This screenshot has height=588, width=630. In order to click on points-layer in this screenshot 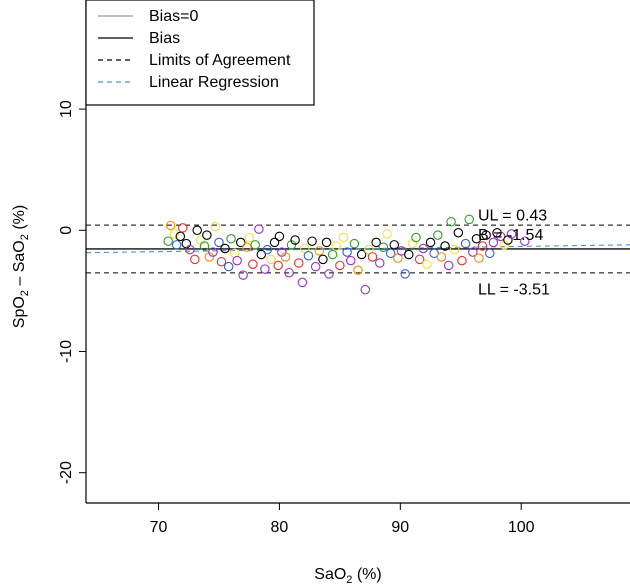, I will do `click(346, 254)`.